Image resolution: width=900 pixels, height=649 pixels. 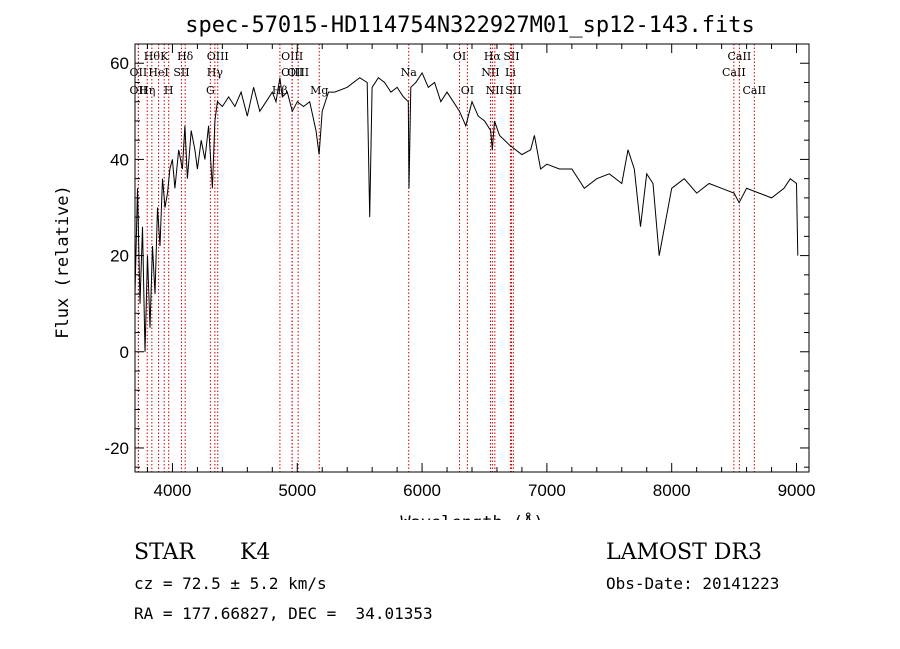 I want to click on y-tick-label: 20, so click(x=119, y=256).